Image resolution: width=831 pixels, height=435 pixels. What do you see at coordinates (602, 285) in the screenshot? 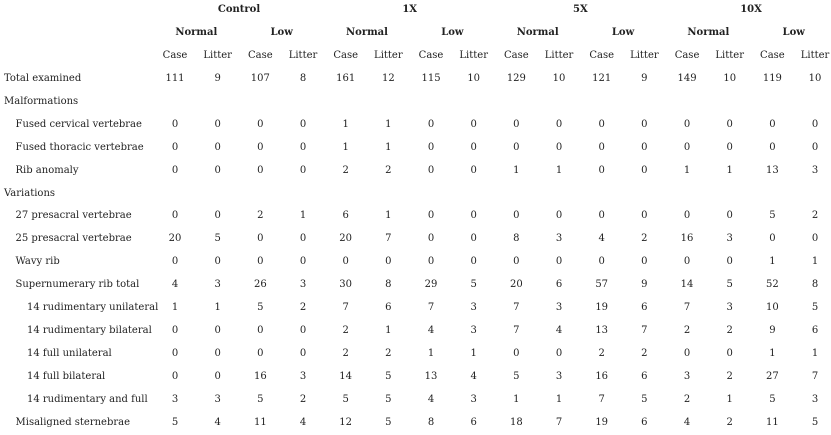
I see `cell: 57` at bounding box center [602, 285].